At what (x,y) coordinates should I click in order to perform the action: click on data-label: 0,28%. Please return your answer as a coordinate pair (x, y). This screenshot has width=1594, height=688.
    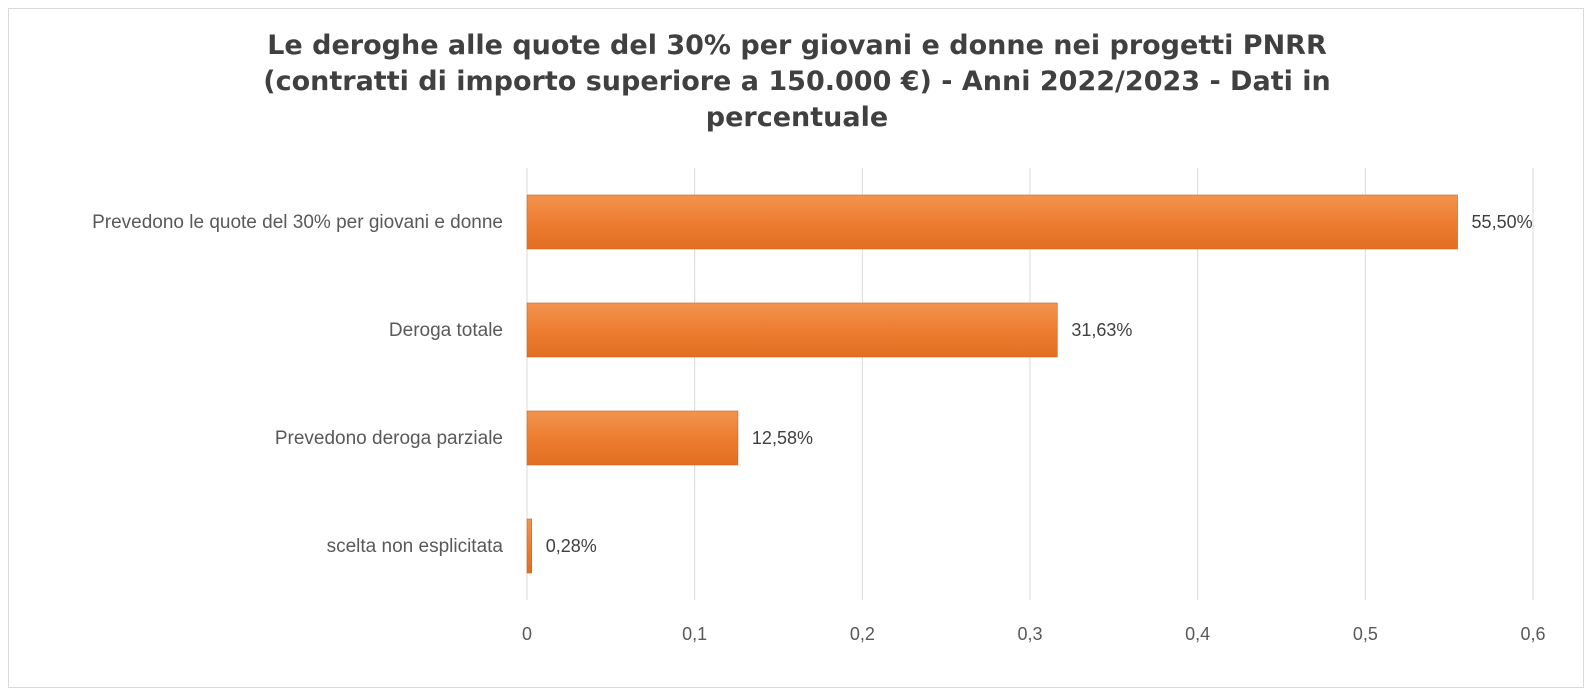
    Looking at the image, I should click on (571, 546).